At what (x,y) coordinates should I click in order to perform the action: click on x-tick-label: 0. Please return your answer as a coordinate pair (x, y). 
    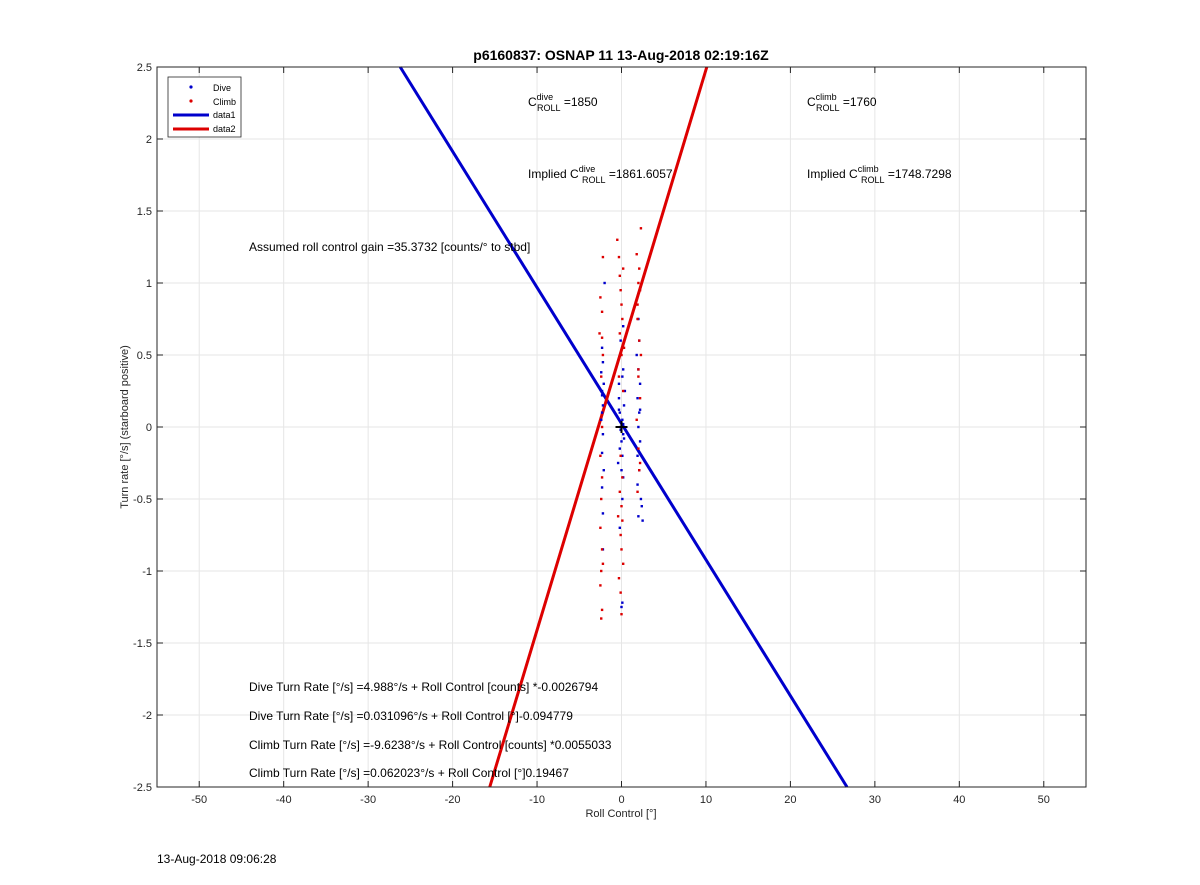
    Looking at the image, I should click on (621, 800).